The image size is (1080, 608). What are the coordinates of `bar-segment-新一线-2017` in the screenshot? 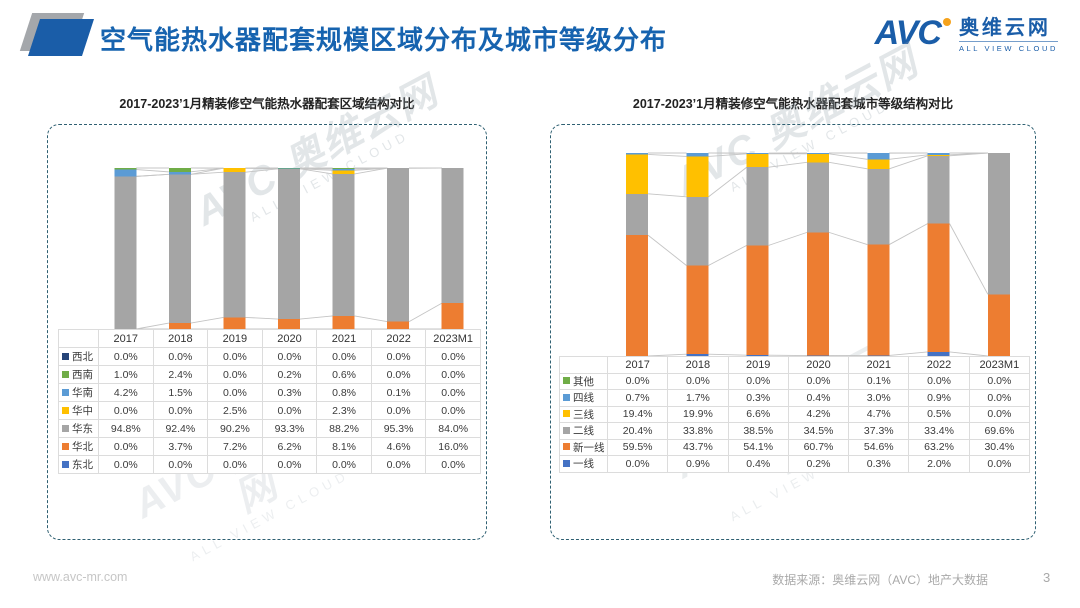 It's located at (637, 295).